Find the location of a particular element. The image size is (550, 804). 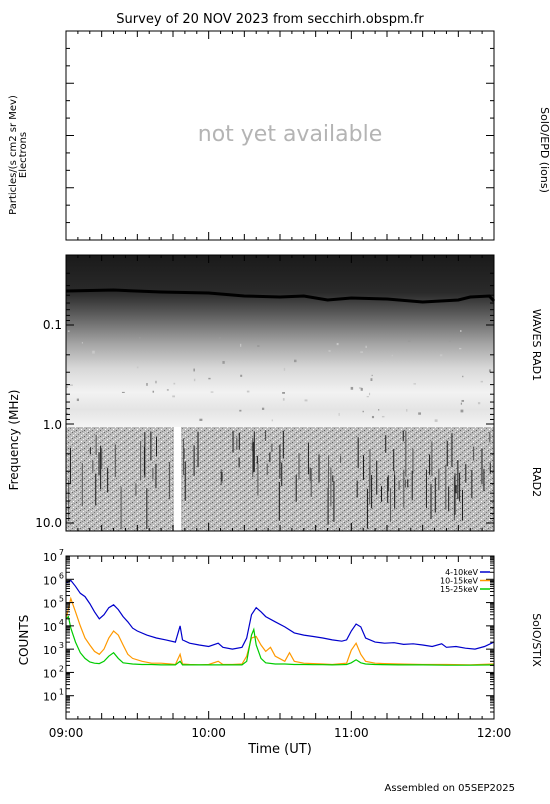

stix-x-tick-labels: 09:00 10:00 11:00 12:00 is located at coordinates (280, 733).